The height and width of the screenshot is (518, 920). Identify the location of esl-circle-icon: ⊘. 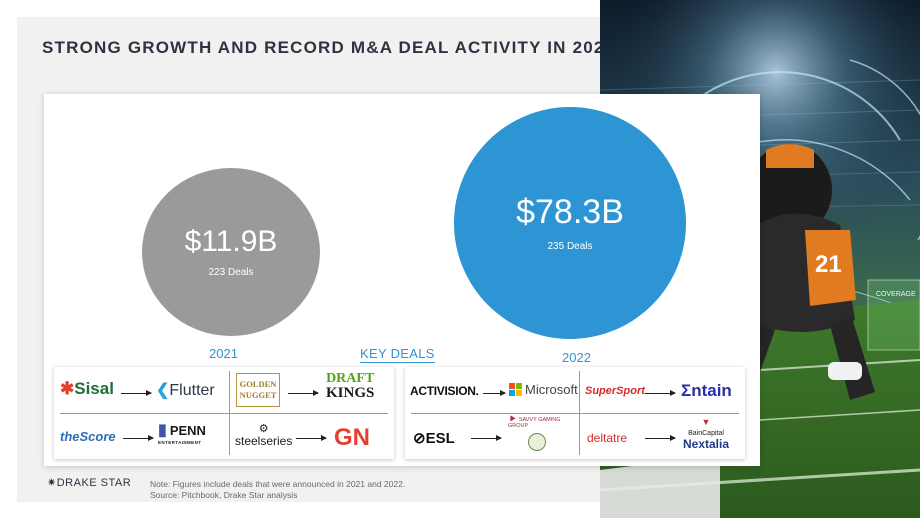
(419, 438).